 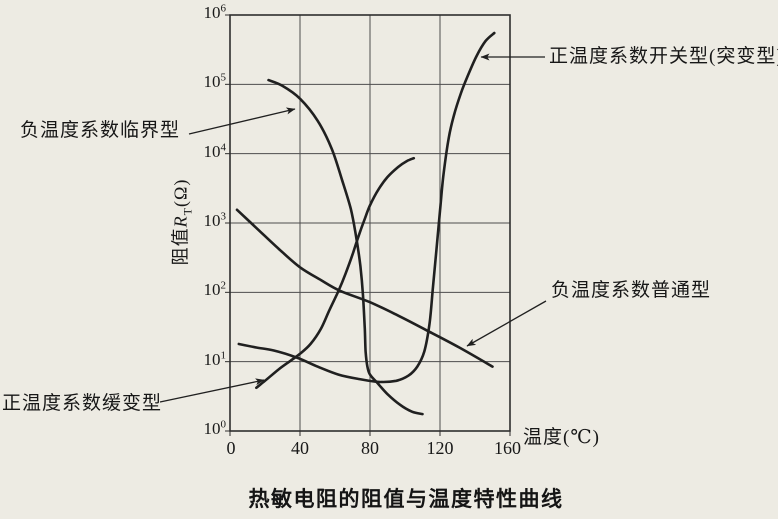 I want to click on arrow-ntc-critical, so click(x=242, y=121).